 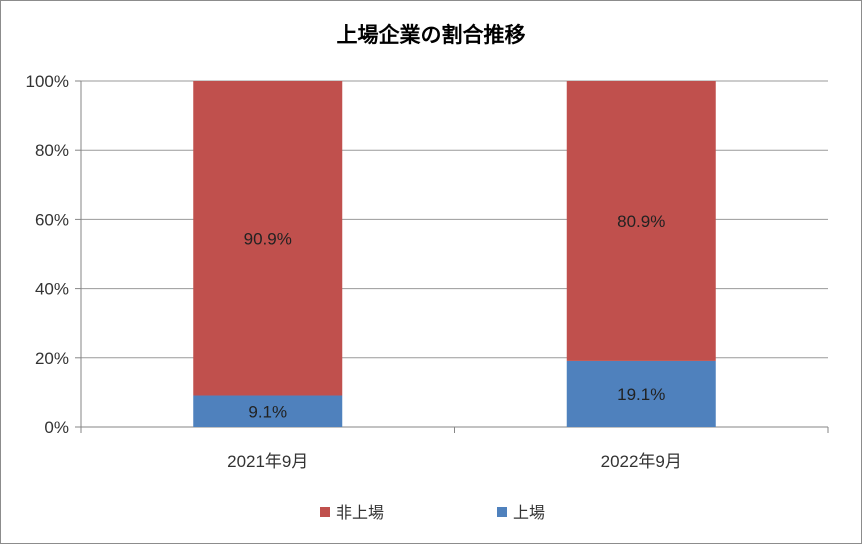 I want to click on y-tick-label: 100%, so click(x=47, y=81).